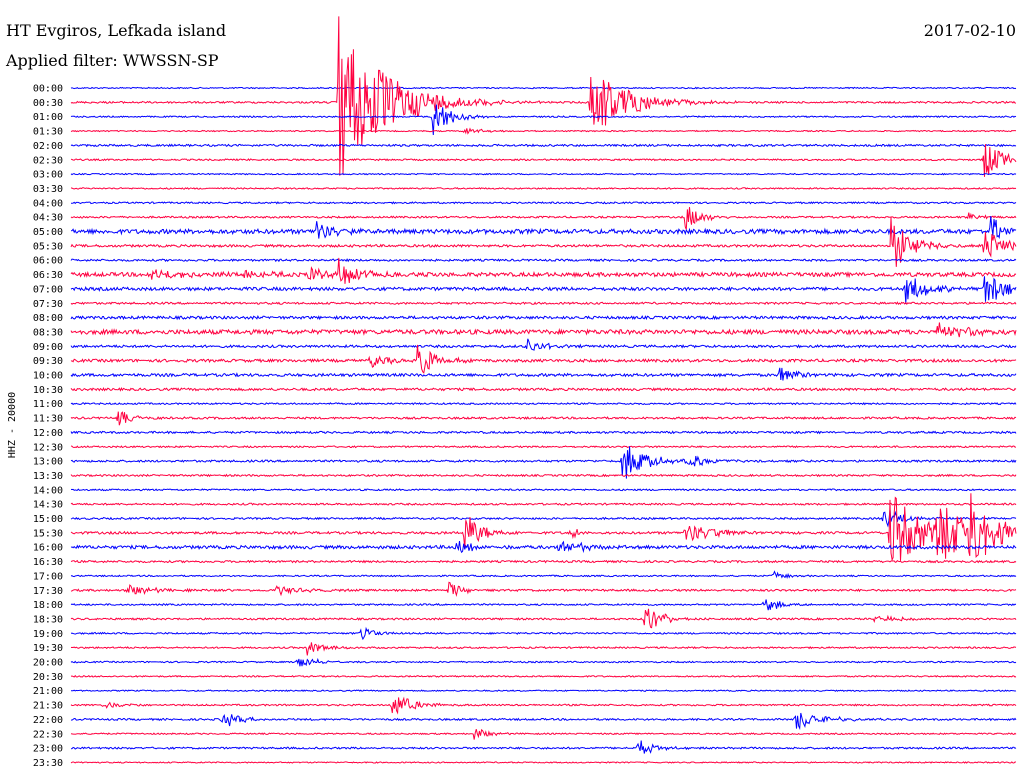 Image resolution: width=1024 pixels, height=780 pixels. I want to click on tick-label-0130: 01:30, so click(48, 132).